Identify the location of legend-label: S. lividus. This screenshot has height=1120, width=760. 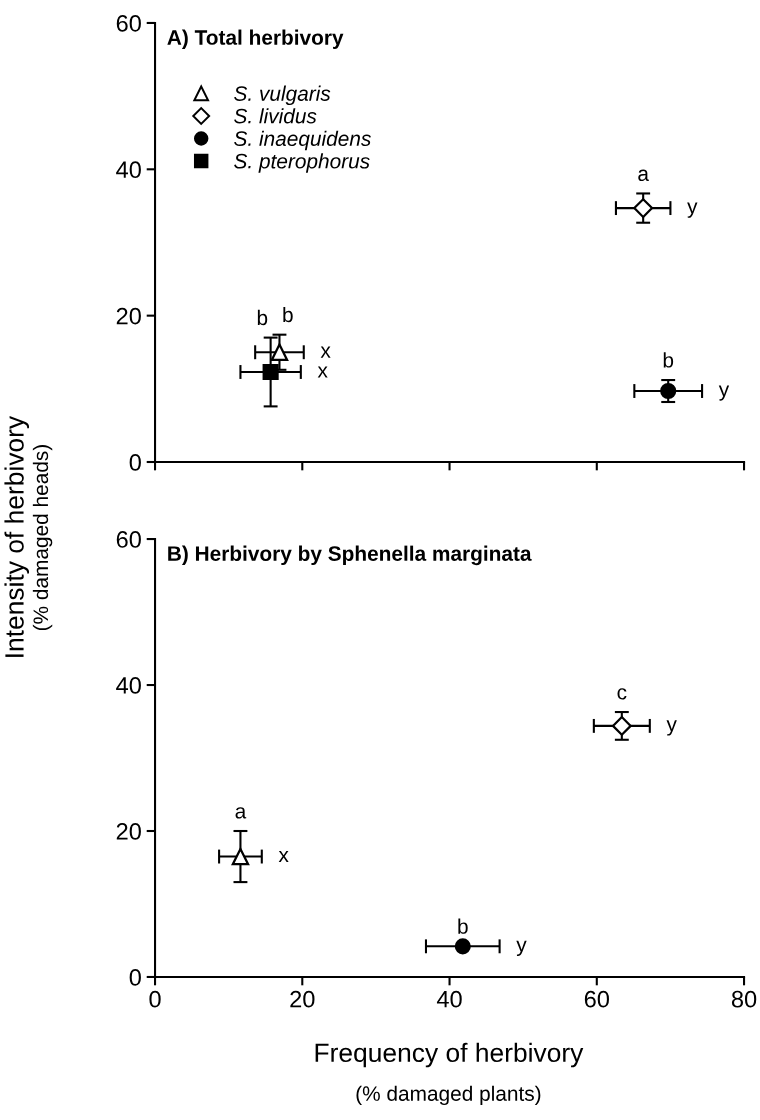
(275, 116).